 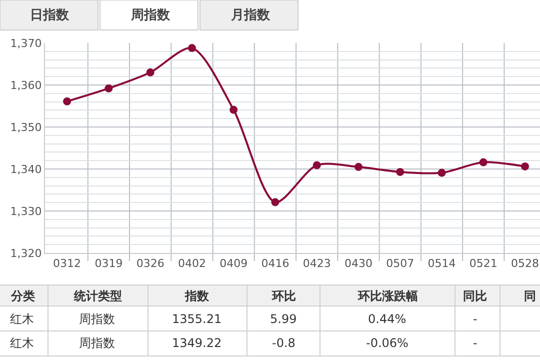 What do you see at coordinates (475, 296) in the screenshot?
I see `text: 同比` at bounding box center [475, 296].